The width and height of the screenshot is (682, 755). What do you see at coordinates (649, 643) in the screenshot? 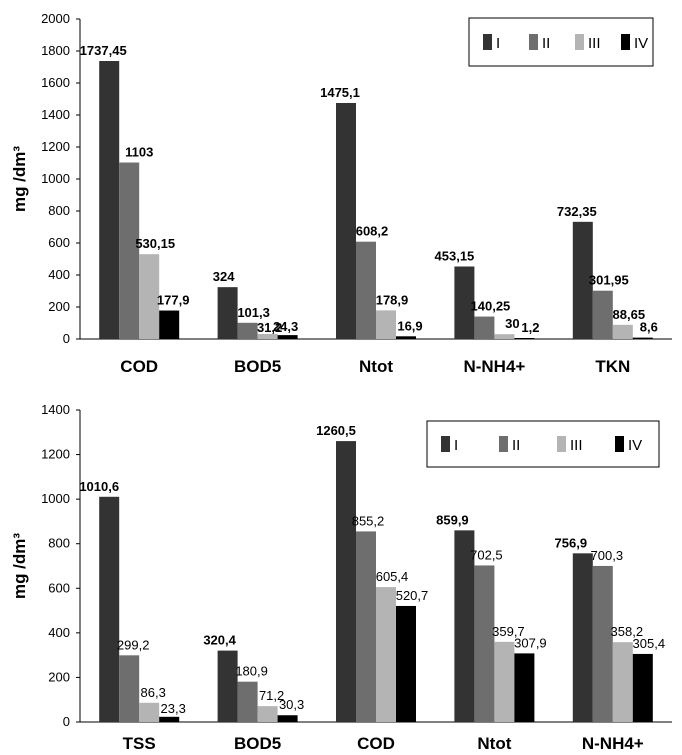
I see `data-label: 305,4` at bounding box center [649, 643].